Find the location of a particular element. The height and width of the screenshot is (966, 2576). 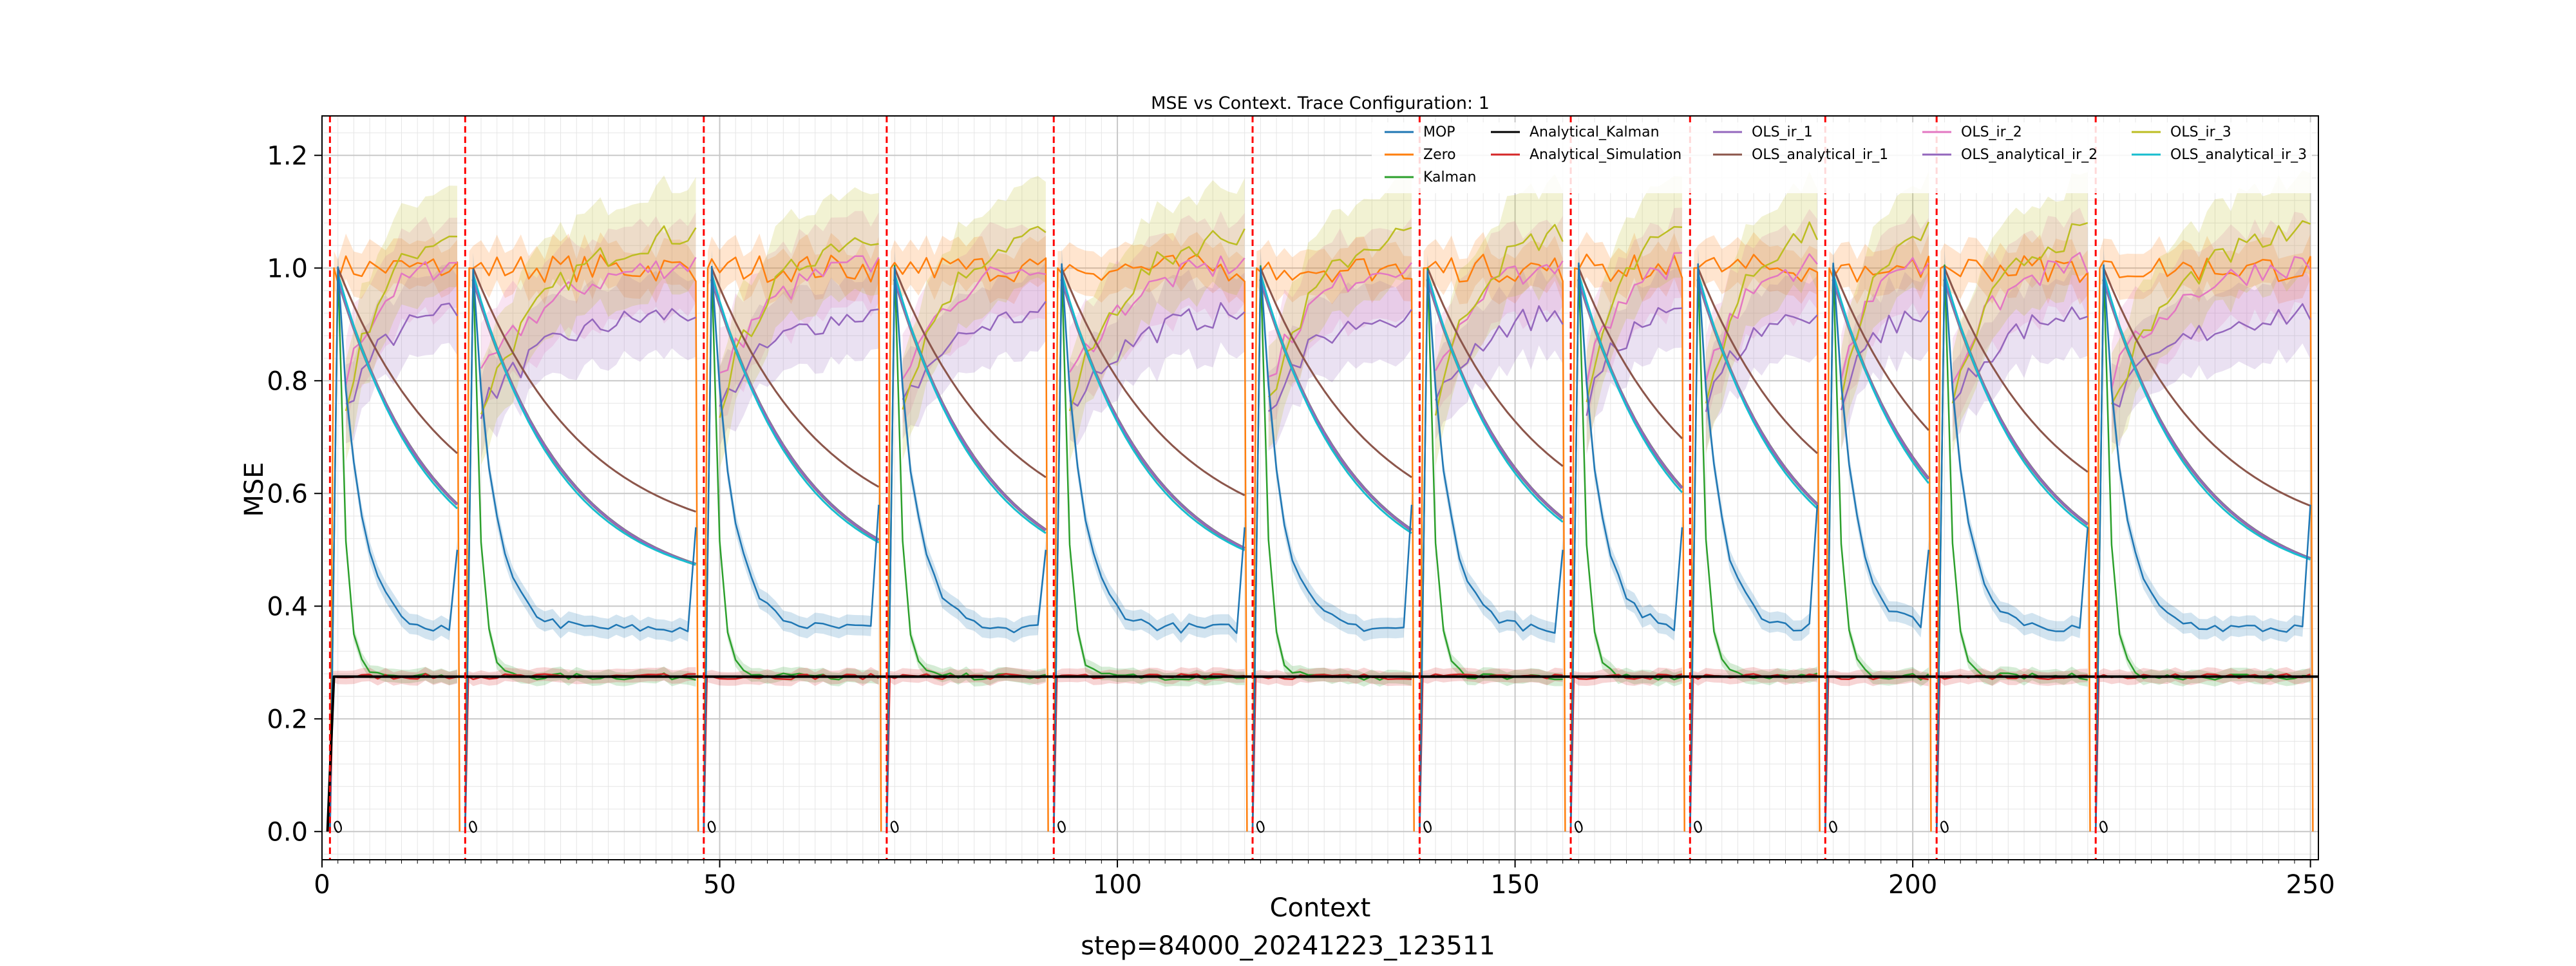

legend-label-ols-ir-3: OLS_ir_3 is located at coordinates (2200, 132).